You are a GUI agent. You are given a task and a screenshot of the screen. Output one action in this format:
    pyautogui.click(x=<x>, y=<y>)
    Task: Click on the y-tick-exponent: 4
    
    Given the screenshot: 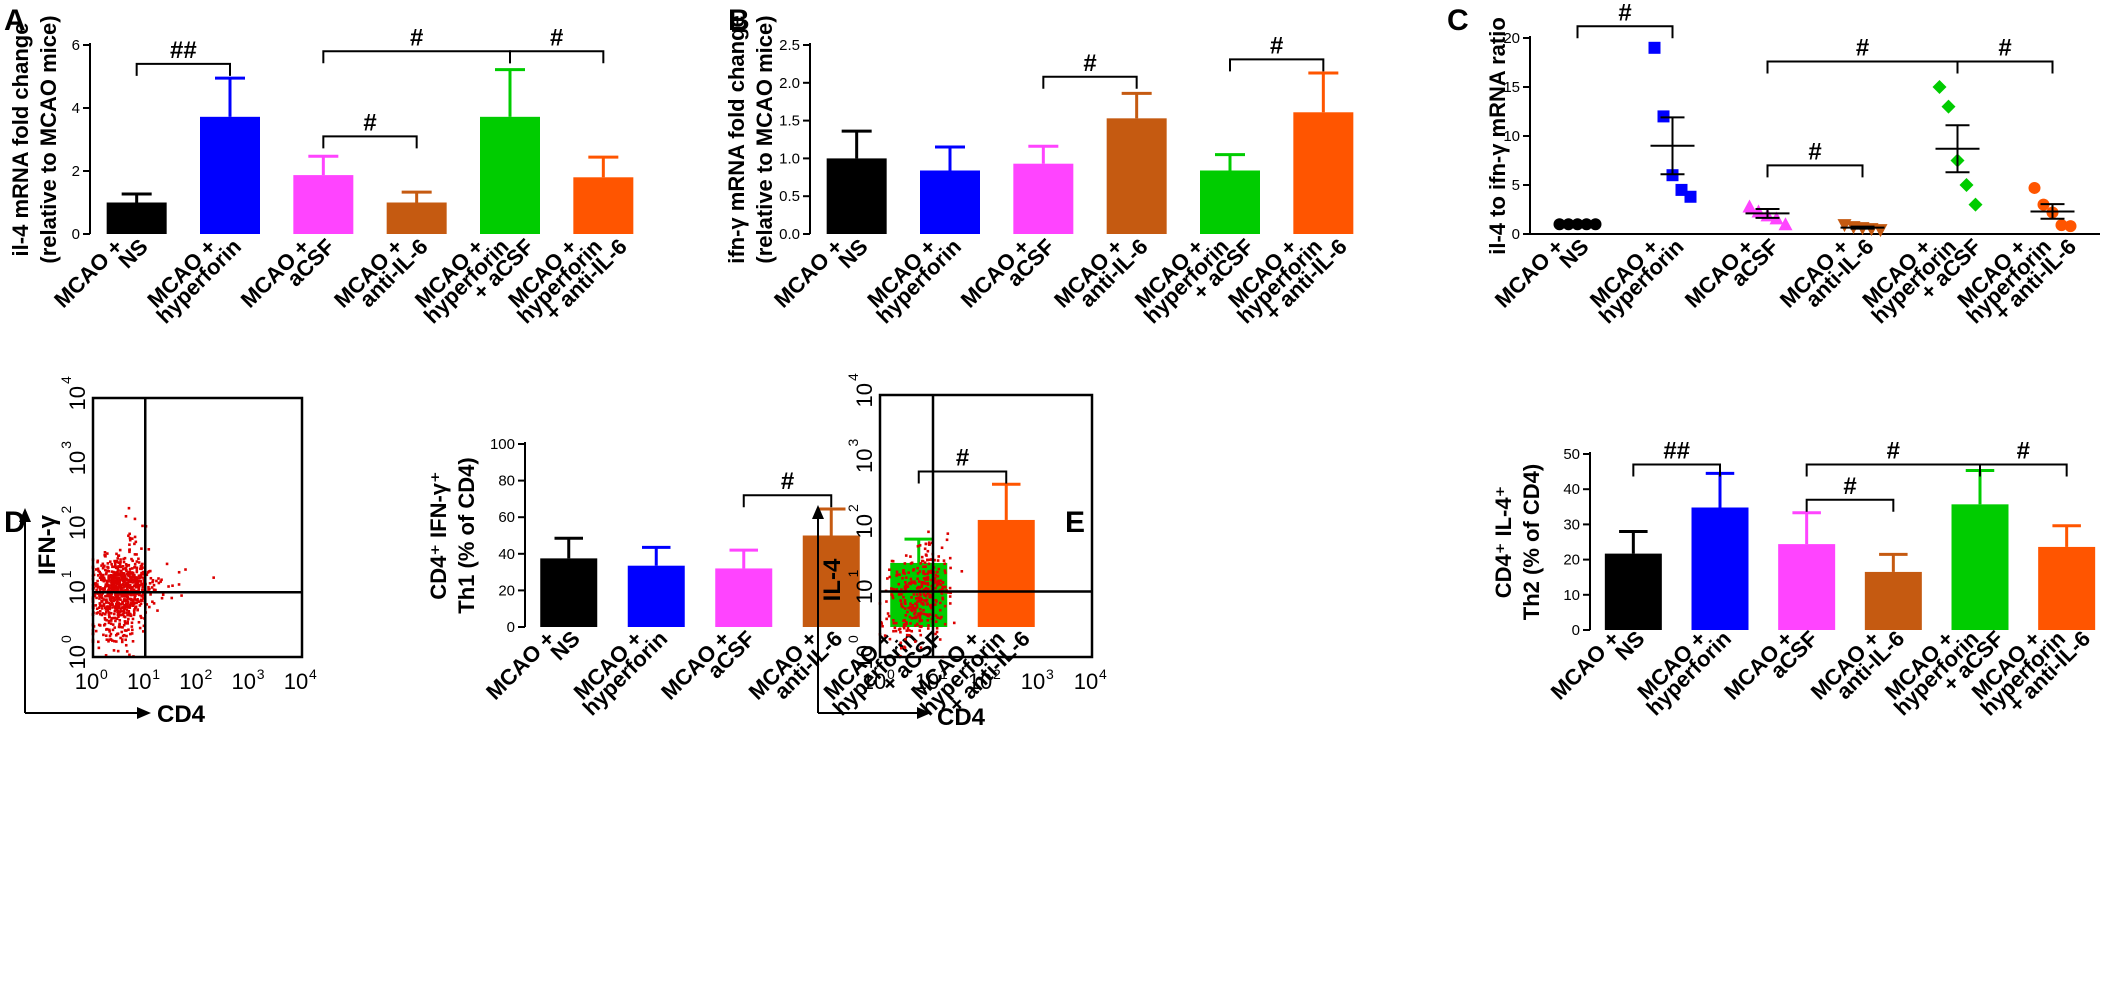 What is the action you would take?
    pyautogui.click(x=853, y=377)
    